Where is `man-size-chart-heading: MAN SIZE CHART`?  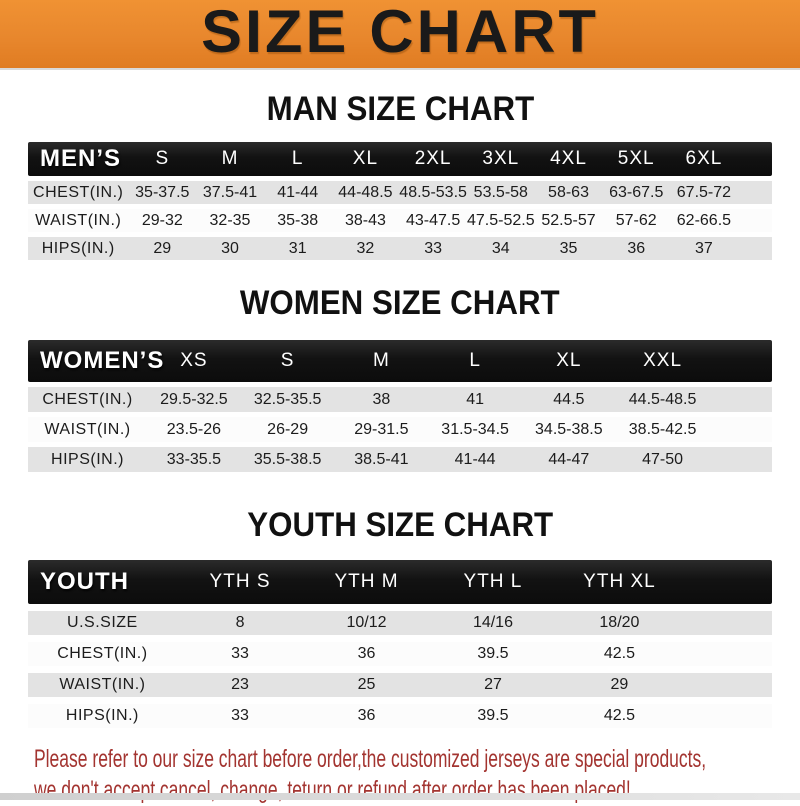 man-size-chart-heading: MAN SIZE CHART is located at coordinates (400, 109).